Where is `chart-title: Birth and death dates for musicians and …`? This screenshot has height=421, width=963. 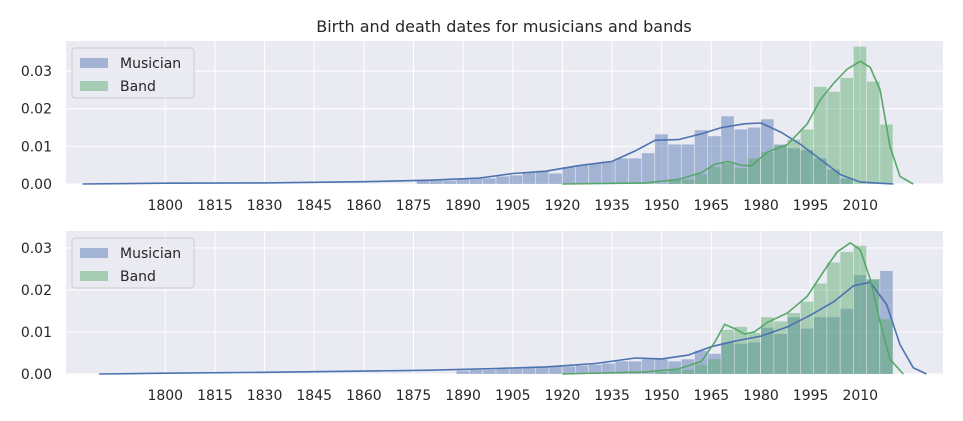 chart-title: Birth and death dates for musicians and … is located at coordinates (503, 26).